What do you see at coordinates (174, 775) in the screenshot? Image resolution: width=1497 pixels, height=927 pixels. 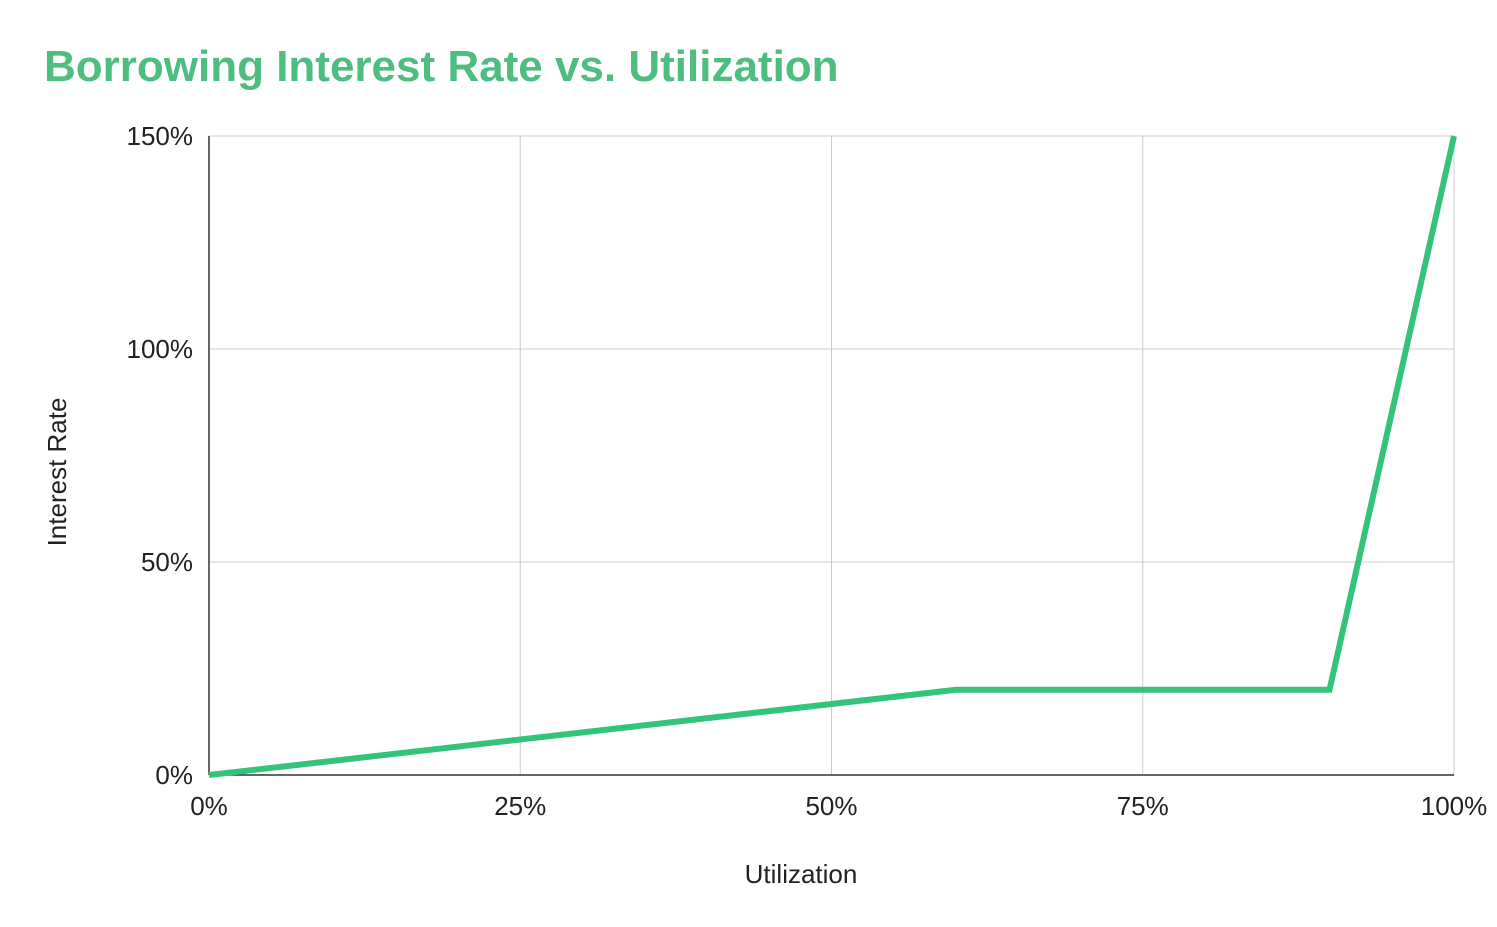 I see `y-tick-label: 0%` at bounding box center [174, 775].